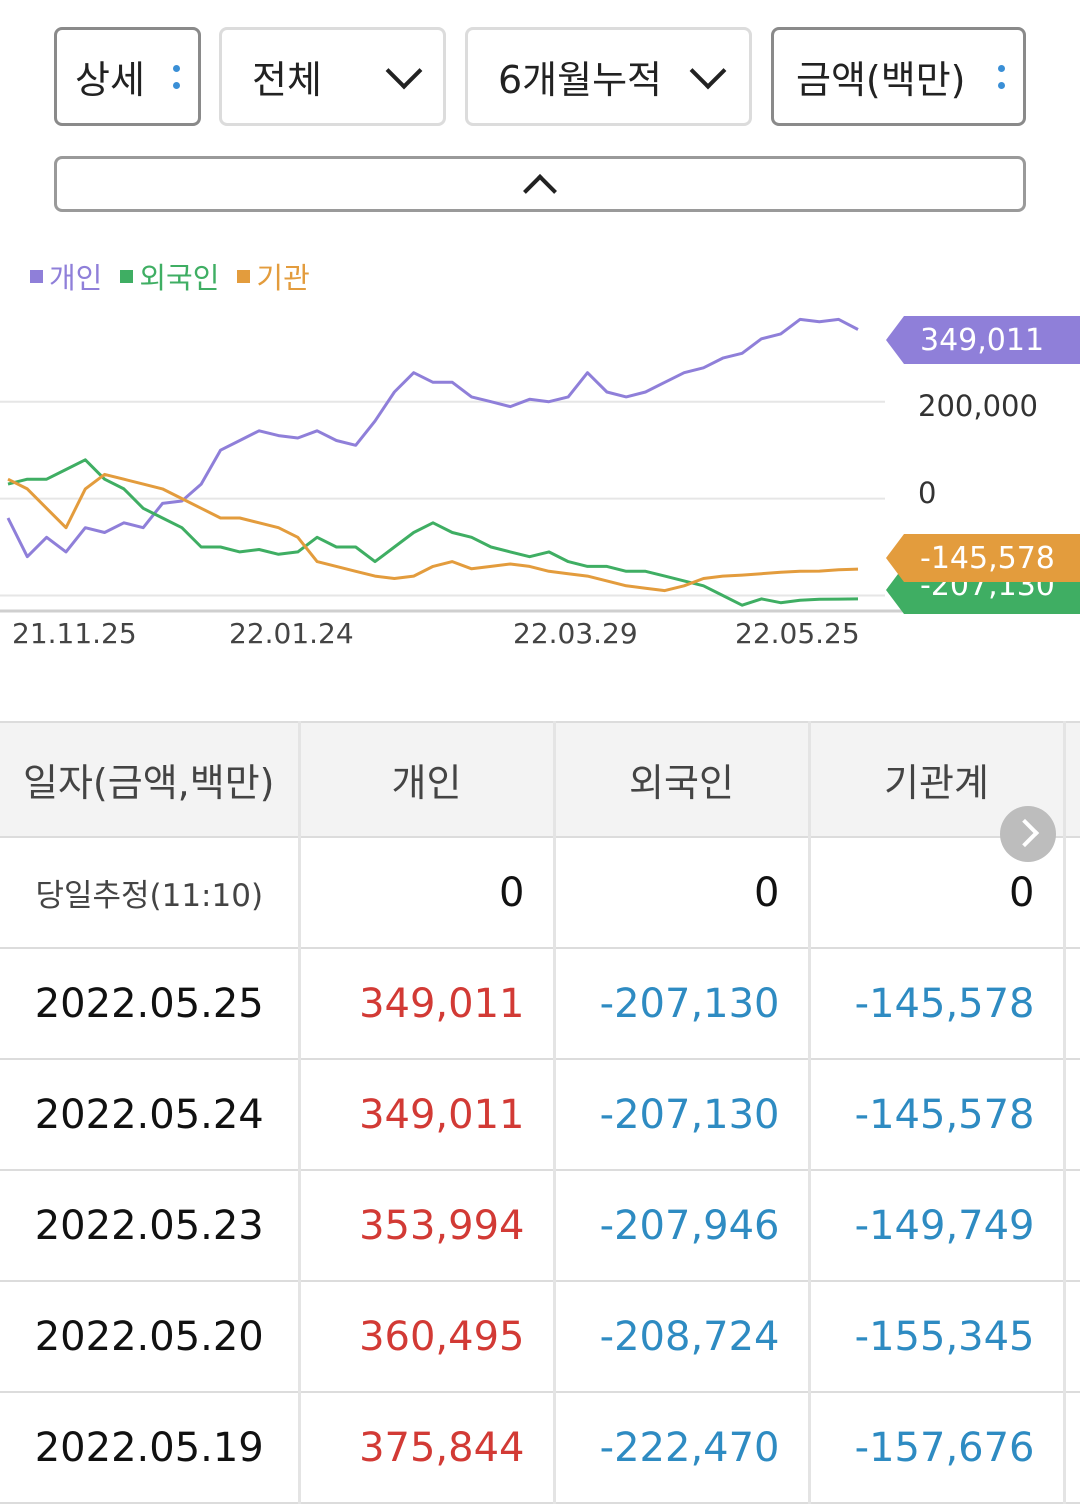 This screenshot has height=1504, width=1080. I want to click on table-row: 2022.05.19 375,844 -222,470 -157,676, so click(540, 1448).